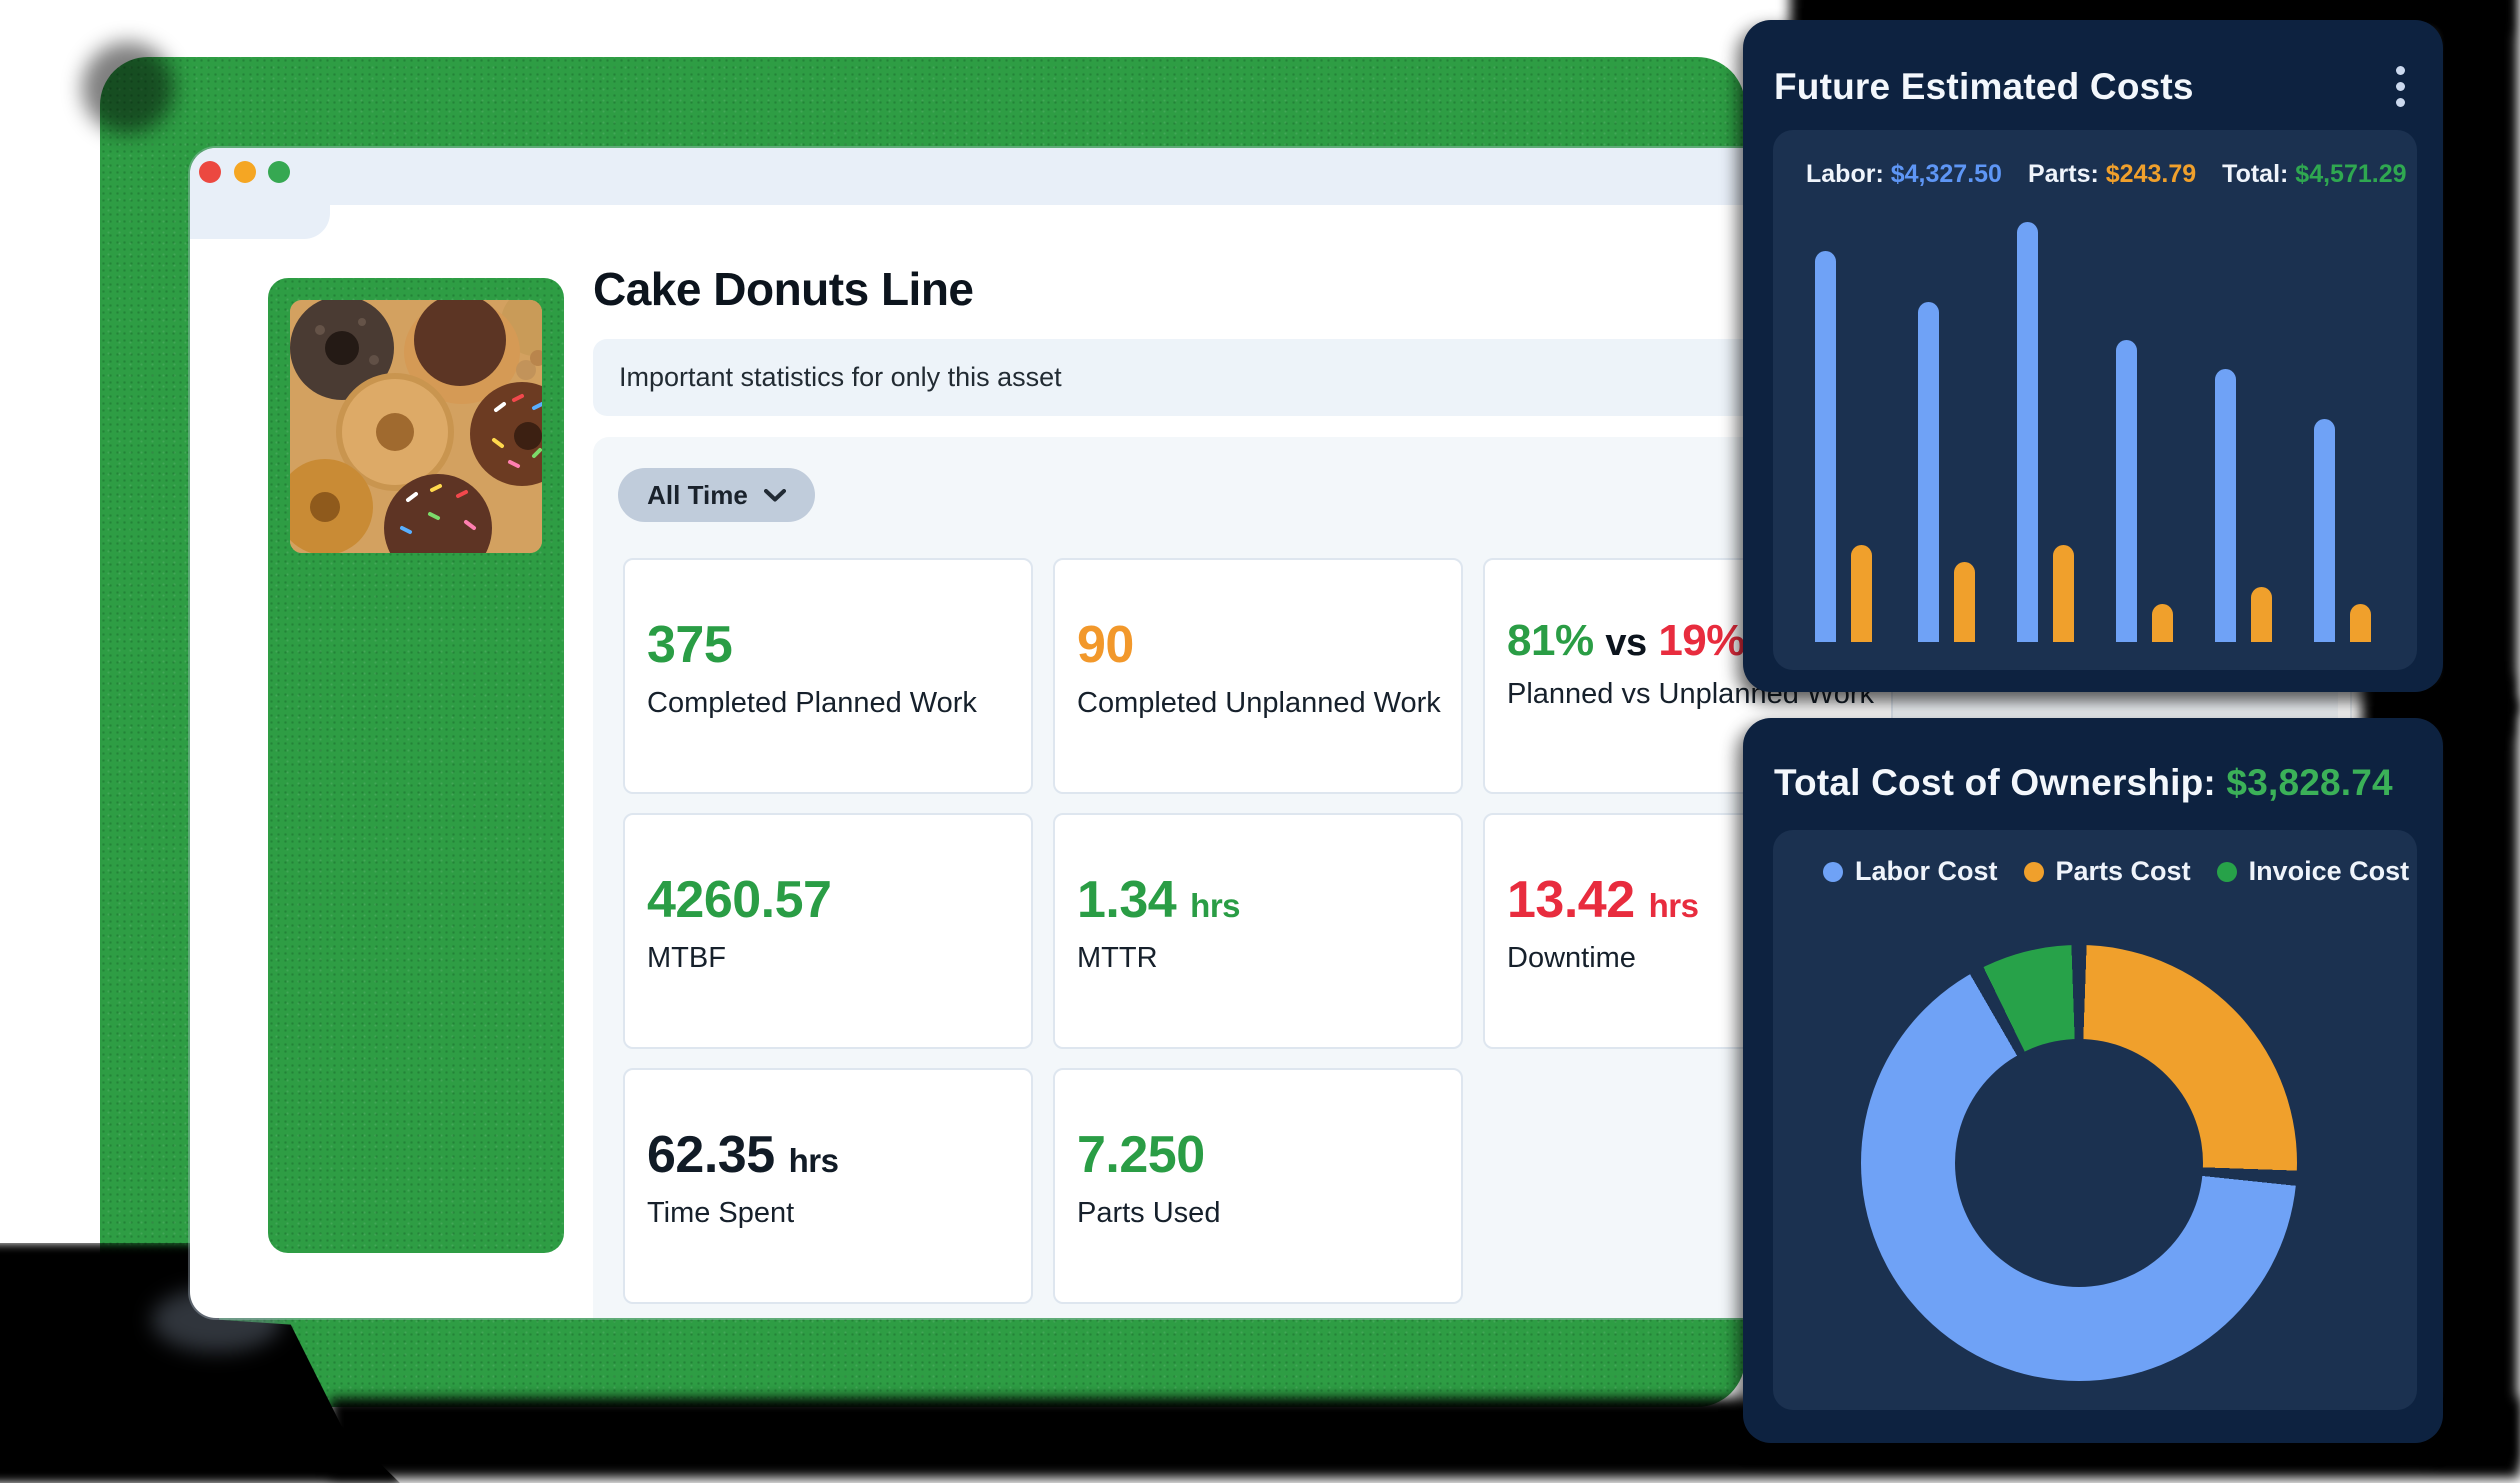 The height and width of the screenshot is (1483, 2520). I want to click on minimize-window-button, so click(245, 172).